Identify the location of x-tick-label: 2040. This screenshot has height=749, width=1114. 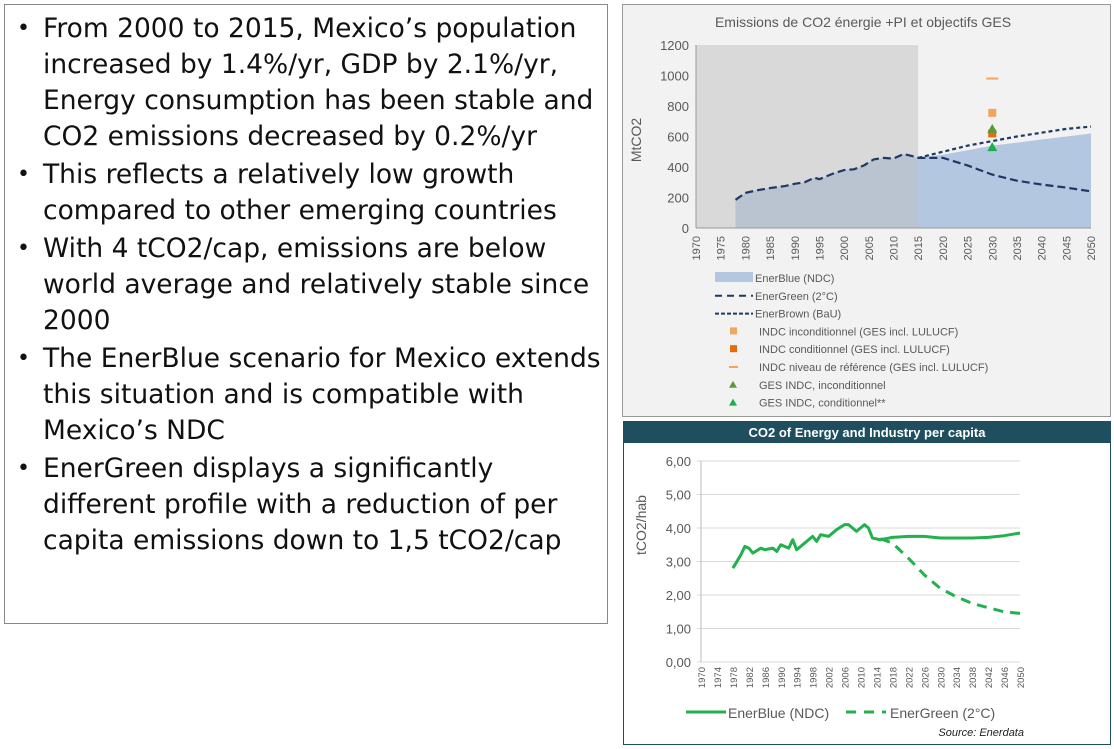
(1043, 248).